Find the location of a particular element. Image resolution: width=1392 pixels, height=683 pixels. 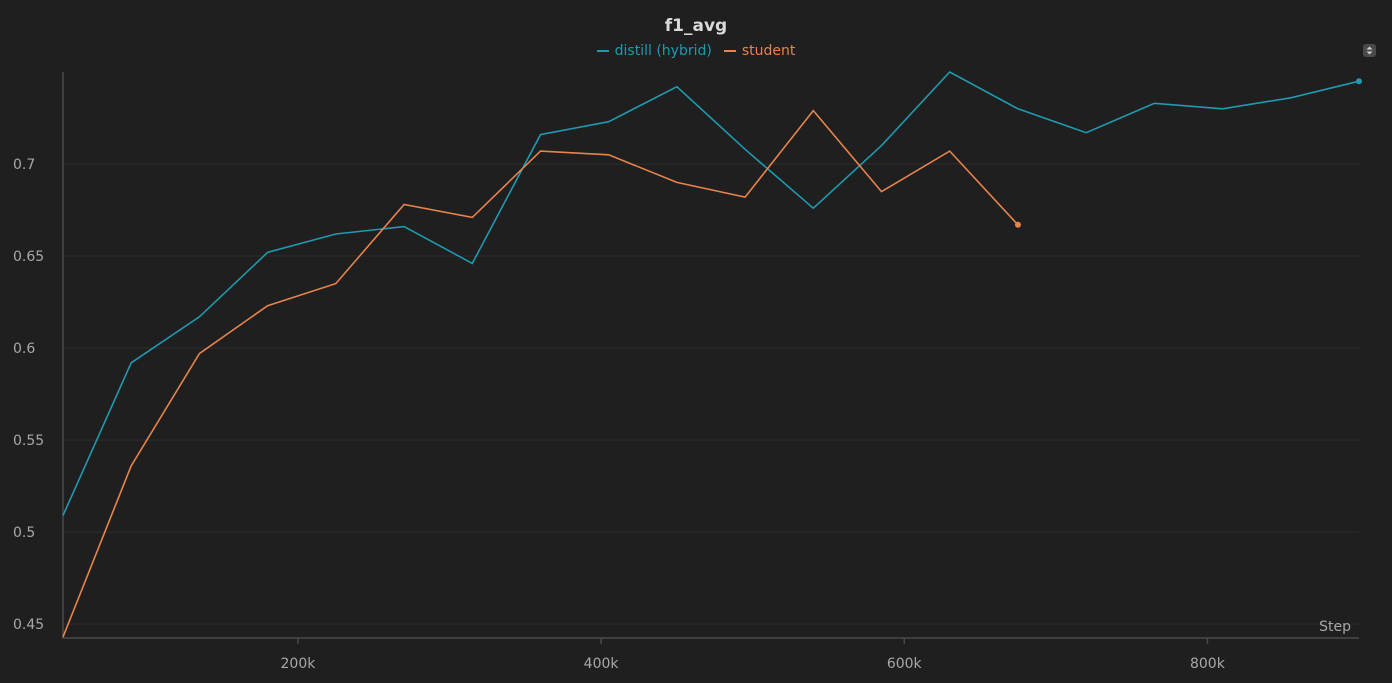

x-tick-label: 800k is located at coordinates (1208, 664).